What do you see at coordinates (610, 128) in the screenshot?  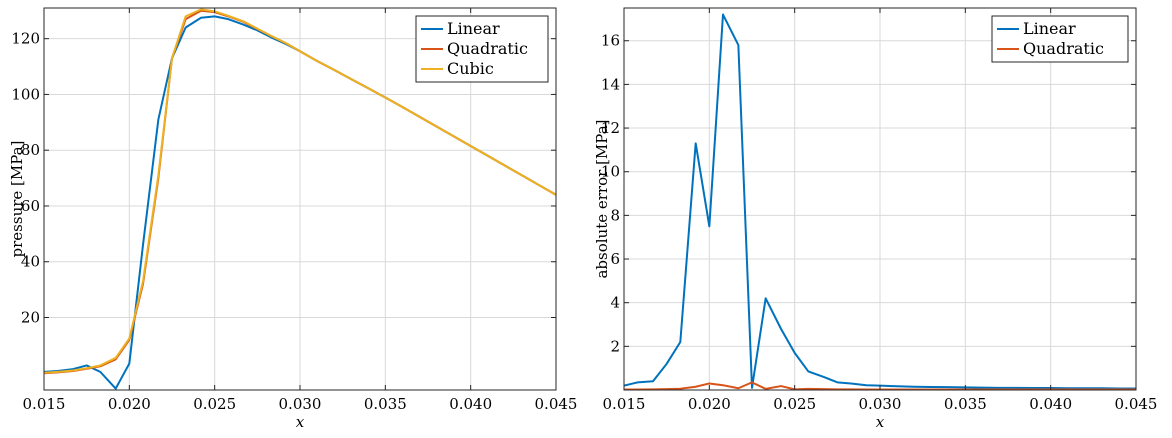 I see `y-tick-label: 12` at bounding box center [610, 128].